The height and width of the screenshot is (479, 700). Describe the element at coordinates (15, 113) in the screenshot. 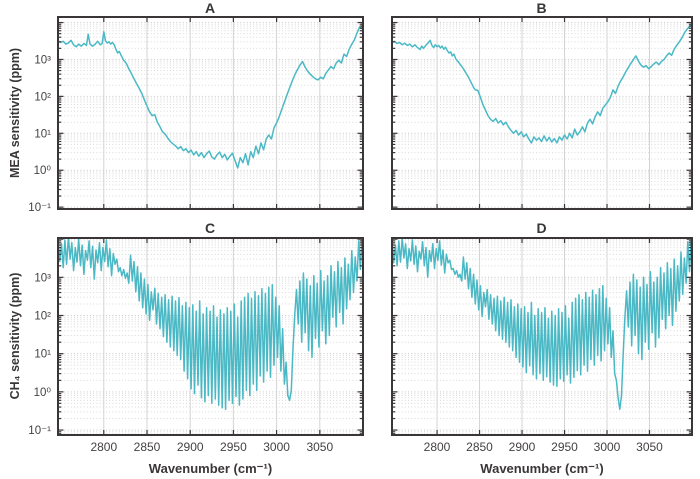

I see `y-axis-label-top-row: MEA sensitivity (ppm)` at that location.